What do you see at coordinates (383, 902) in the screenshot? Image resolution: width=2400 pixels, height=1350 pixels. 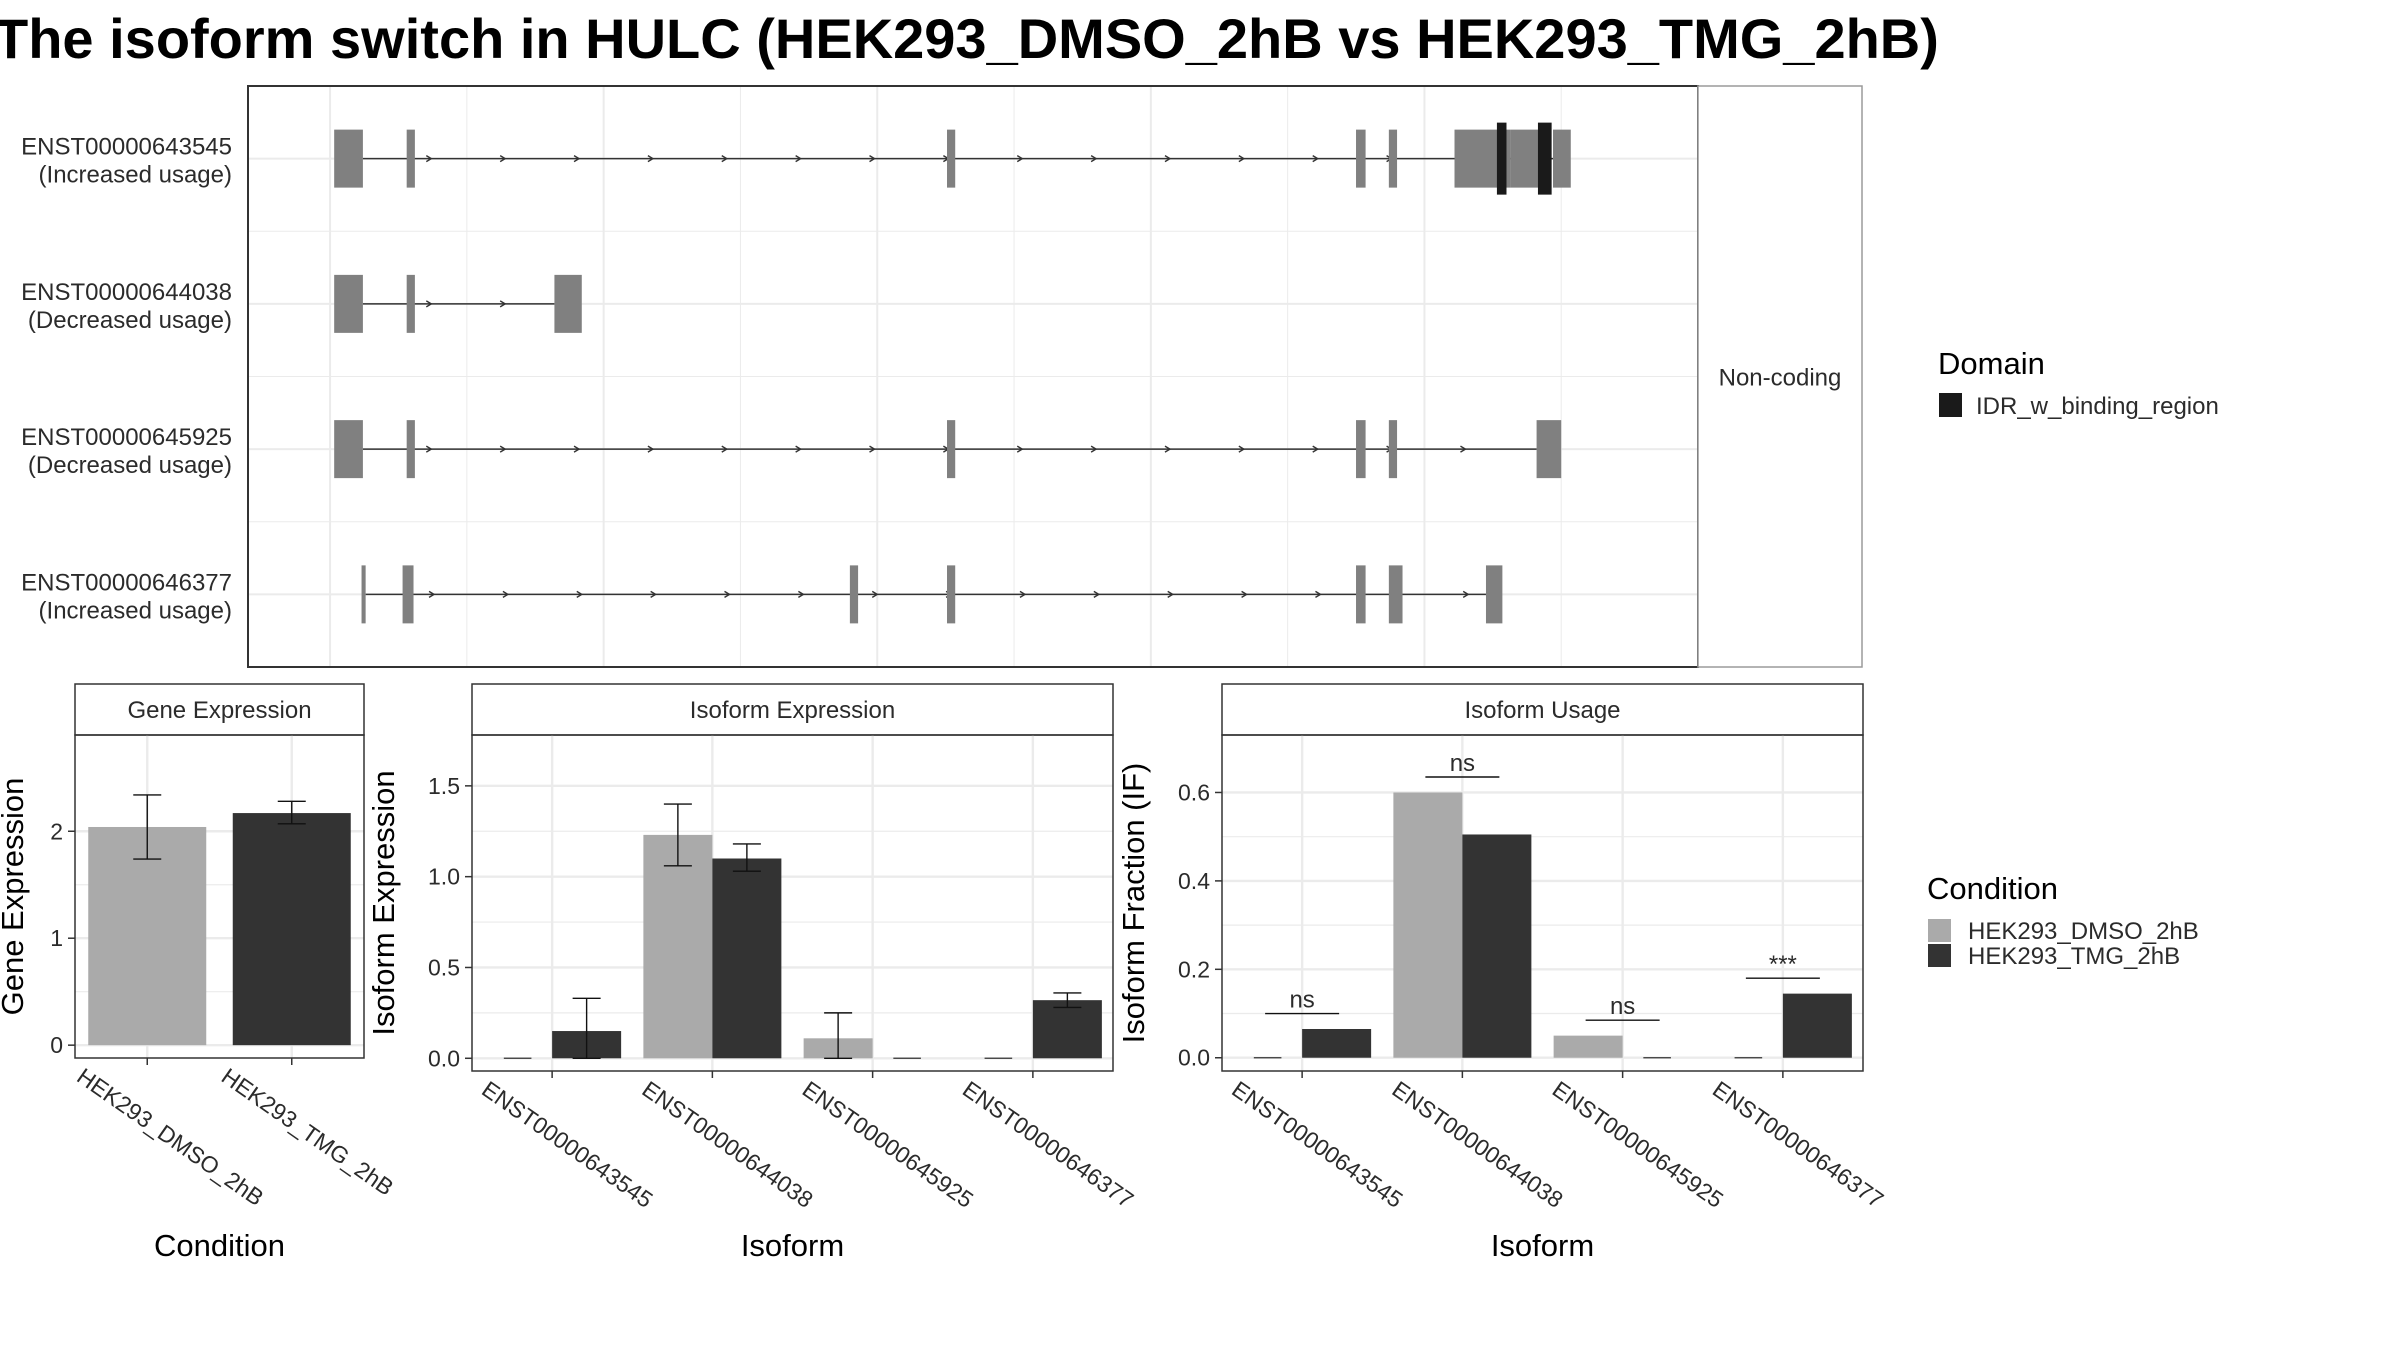 I see `y-axis-title: Isoform Expression` at bounding box center [383, 902].